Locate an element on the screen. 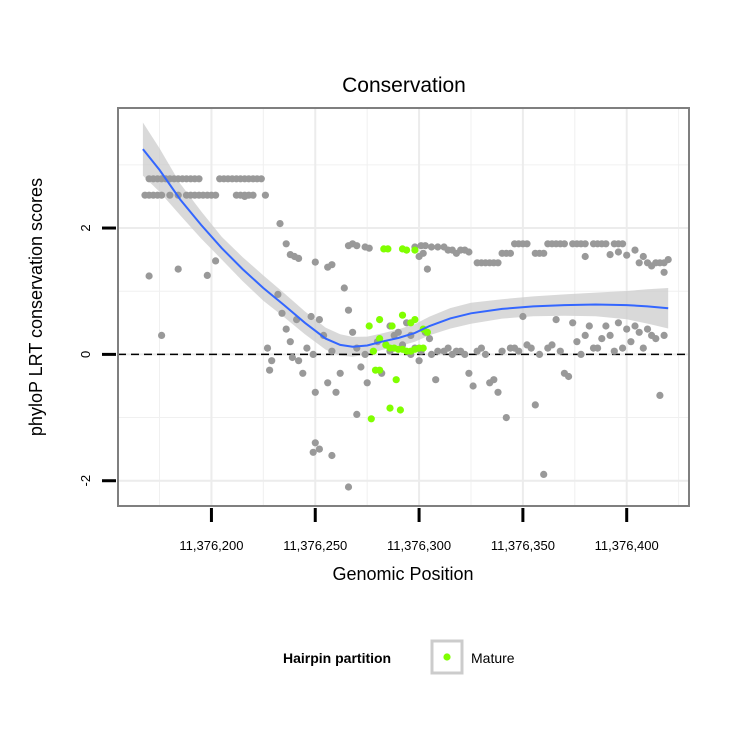 This screenshot has width=750, height=750. y-axis-title: phyloP LRT conservation scores is located at coordinates (36, 307).